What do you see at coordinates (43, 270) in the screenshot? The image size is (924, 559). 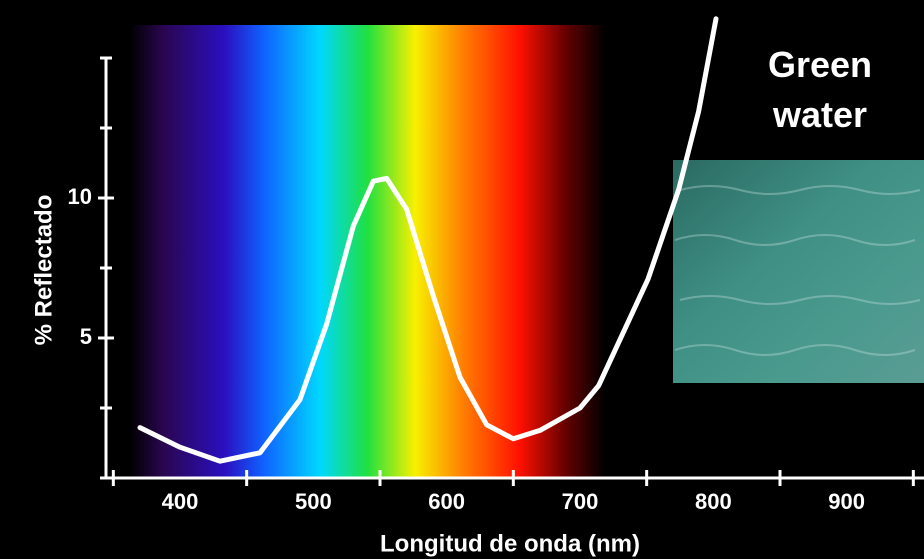 I see `y-axis-label: % Reflectado` at bounding box center [43, 270].